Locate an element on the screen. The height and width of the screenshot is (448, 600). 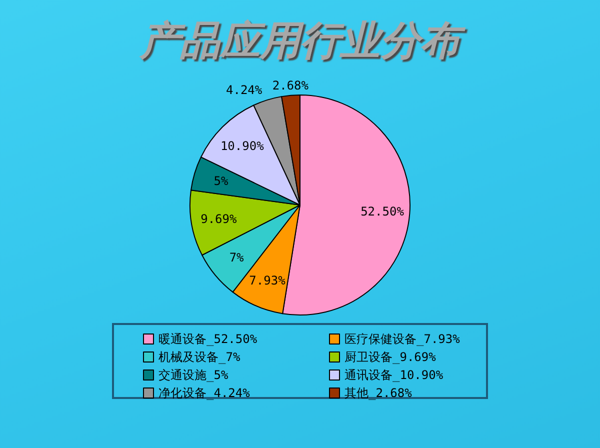
data-label: 52.50% is located at coordinates (382, 211).